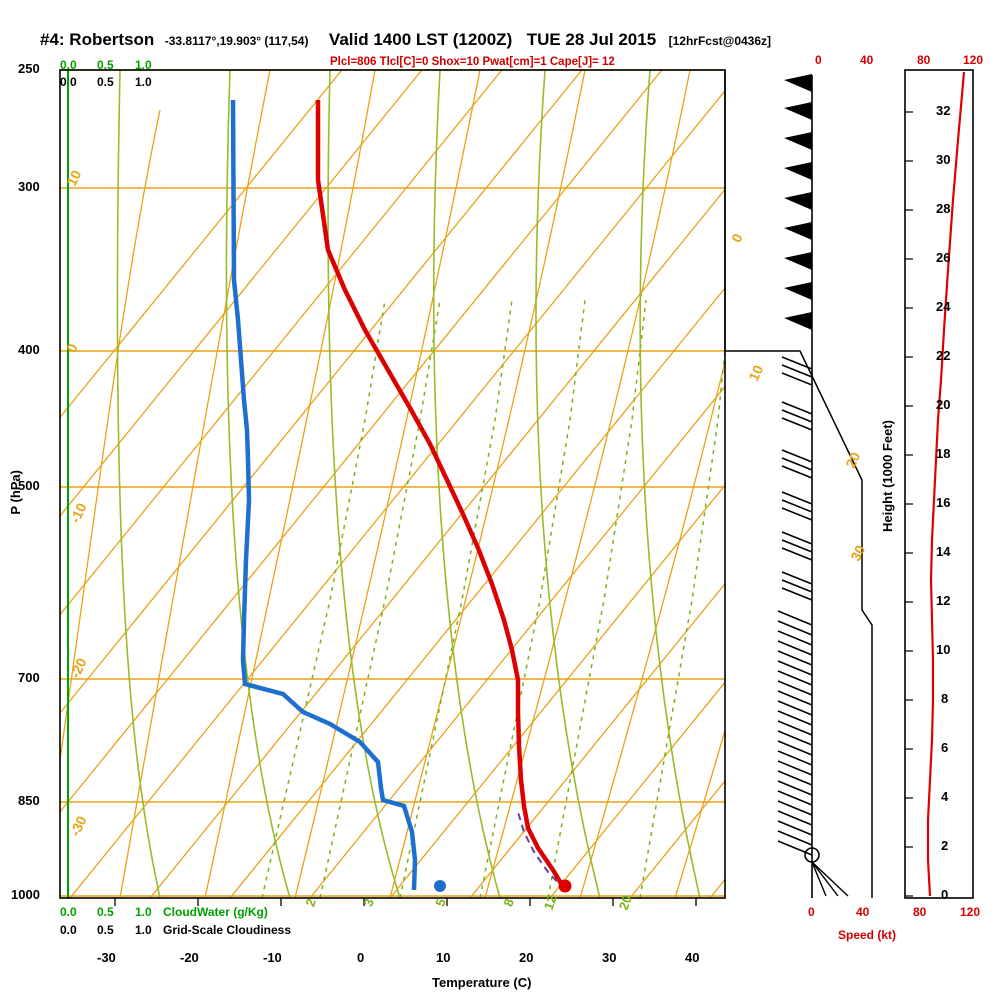  What do you see at coordinates (818, 60) in the screenshot?
I see `speed-top-tick-0: 0` at bounding box center [818, 60].